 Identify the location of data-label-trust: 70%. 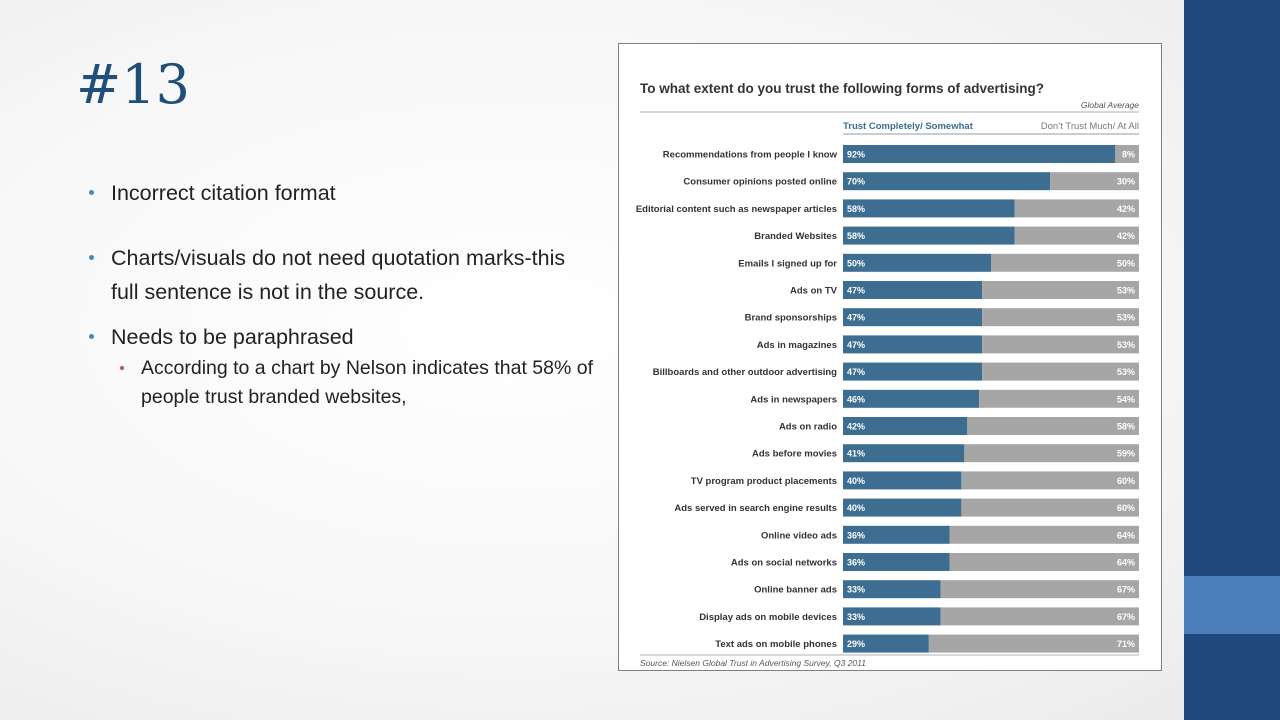
(856, 182).